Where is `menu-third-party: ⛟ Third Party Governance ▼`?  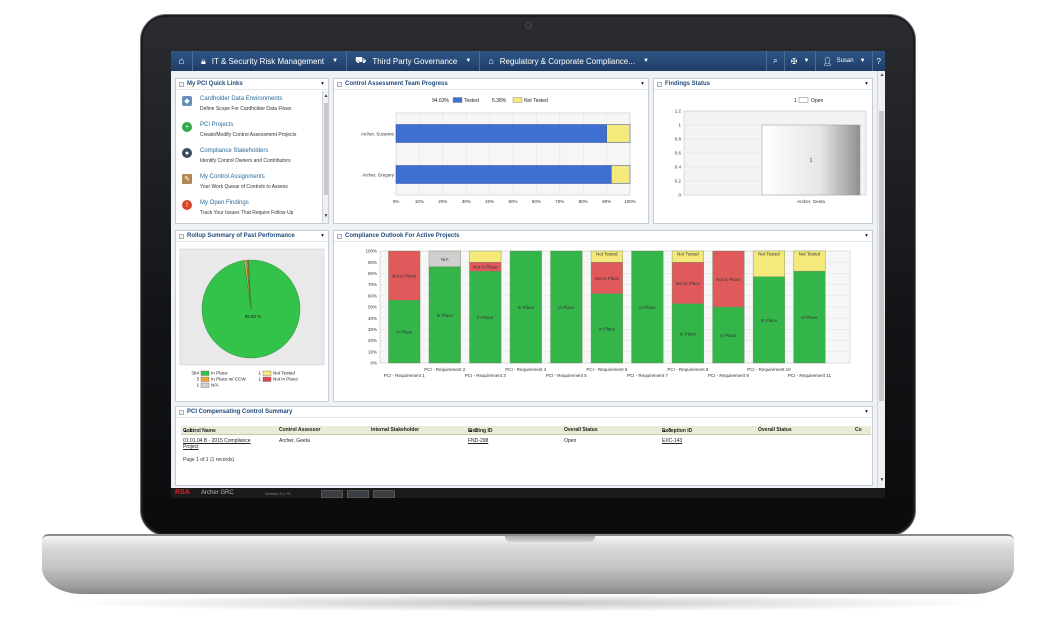
menu-third-party: ⛟ Third Party Governance ▼ is located at coordinates (414, 61).